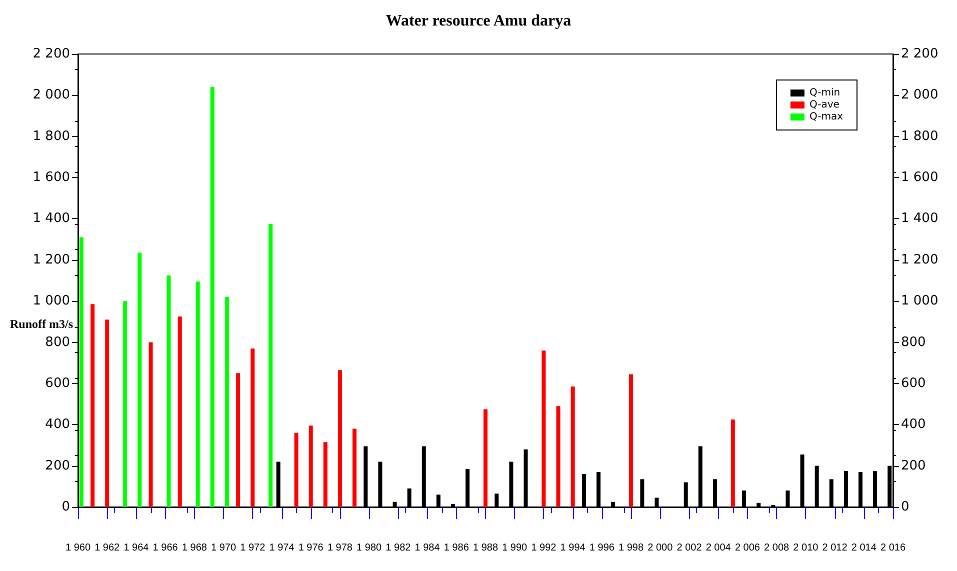 The image size is (957, 571). Describe the element at coordinates (602, 548) in the screenshot. I see `x-tick-label: 1 996` at that location.